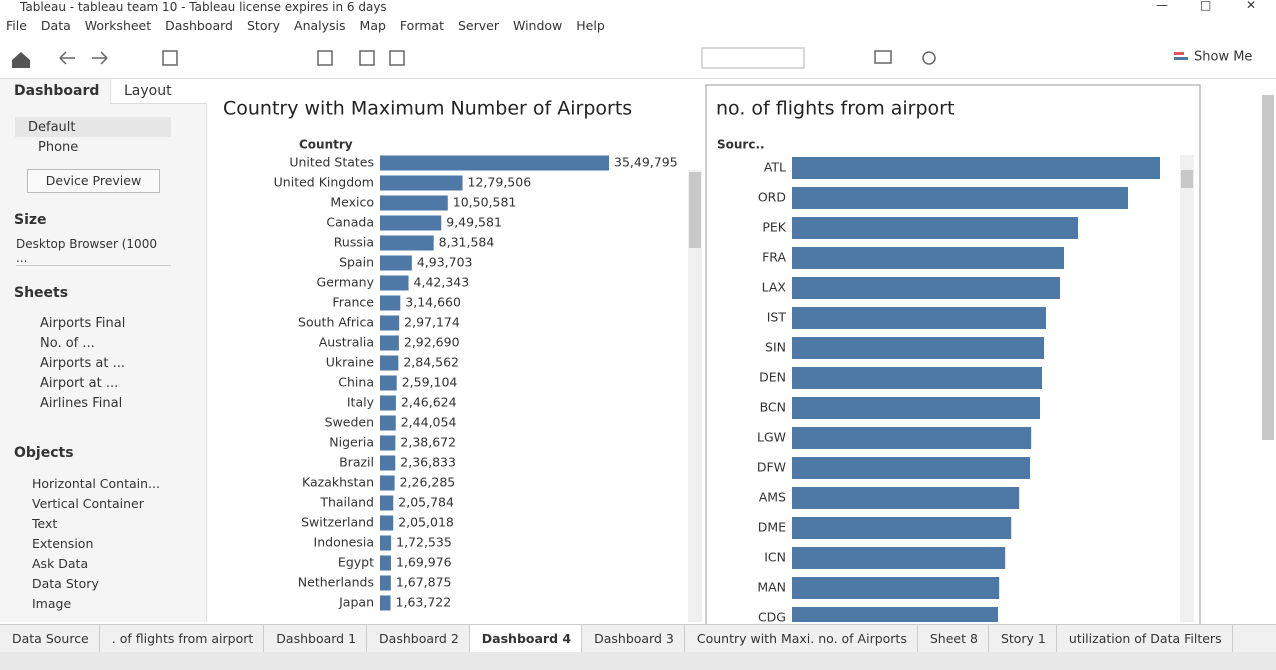  What do you see at coordinates (182, 639) in the screenshot?
I see `sheet-tab: . of flights from airport` at bounding box center [182, 639].